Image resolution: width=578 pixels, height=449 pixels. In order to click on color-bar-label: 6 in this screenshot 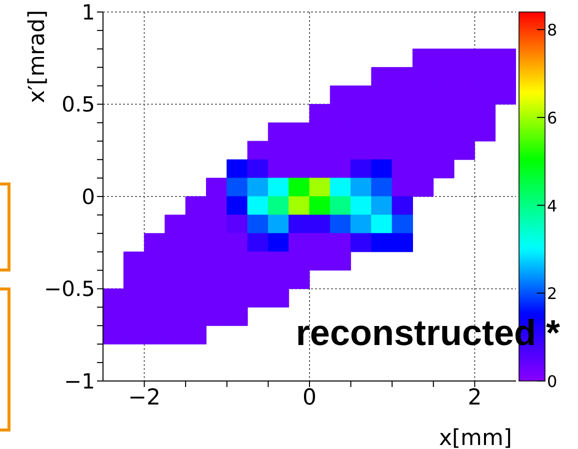, I will do `click(552, 118)`.